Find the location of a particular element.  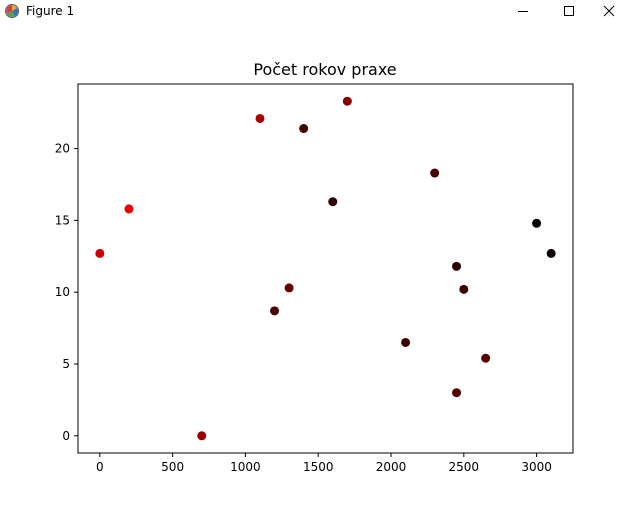

chart-title: Počet rokov praxe is located at coordinates (324, 69).